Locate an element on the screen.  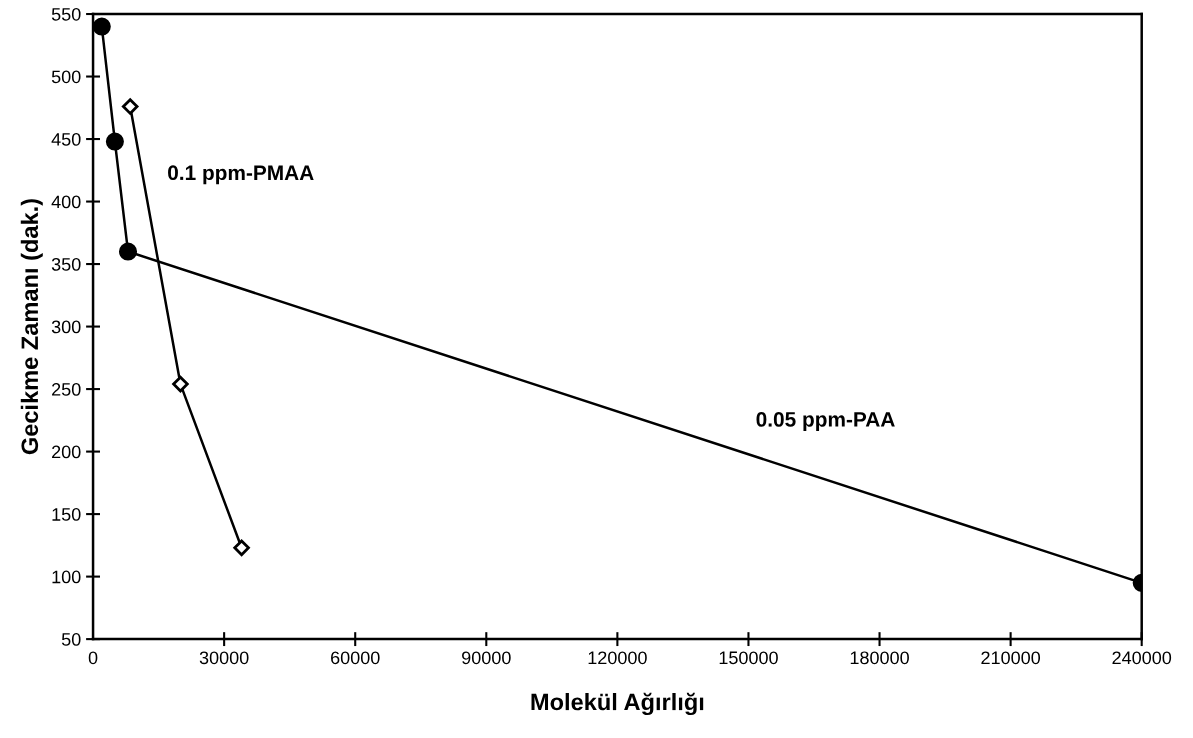
series-label: 0.05 ppm-PAA is located at coordinates (825, 421).